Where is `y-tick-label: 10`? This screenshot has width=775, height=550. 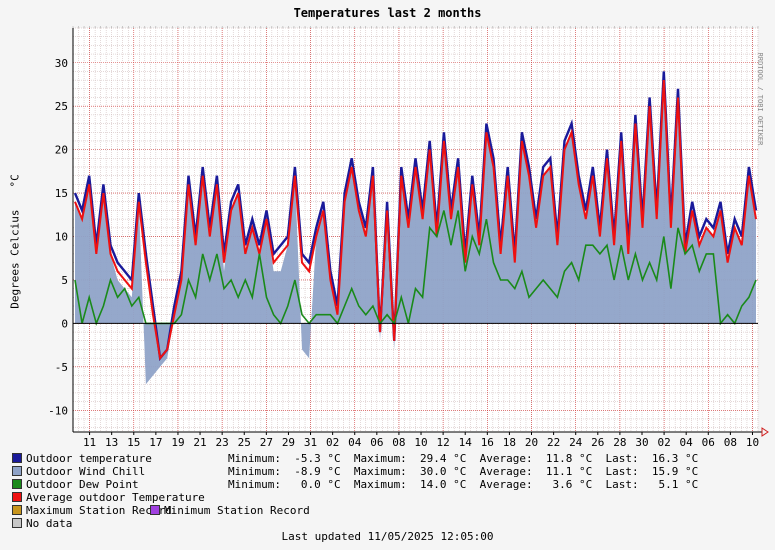
y-tick-label: 10 is located at coordinates (61, 237).